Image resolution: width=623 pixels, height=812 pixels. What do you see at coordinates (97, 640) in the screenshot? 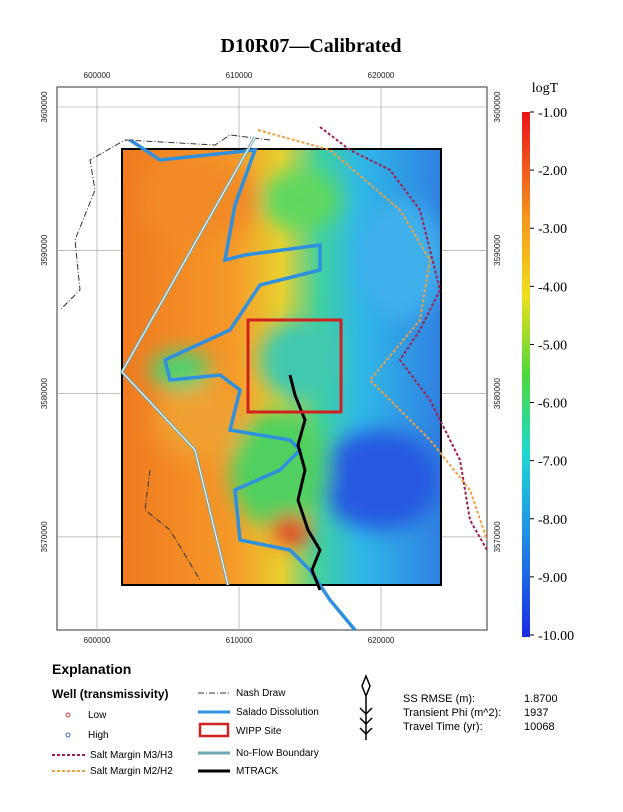
I see `x-tick-label-bottom: 600000` at bounding box center [97, 640].